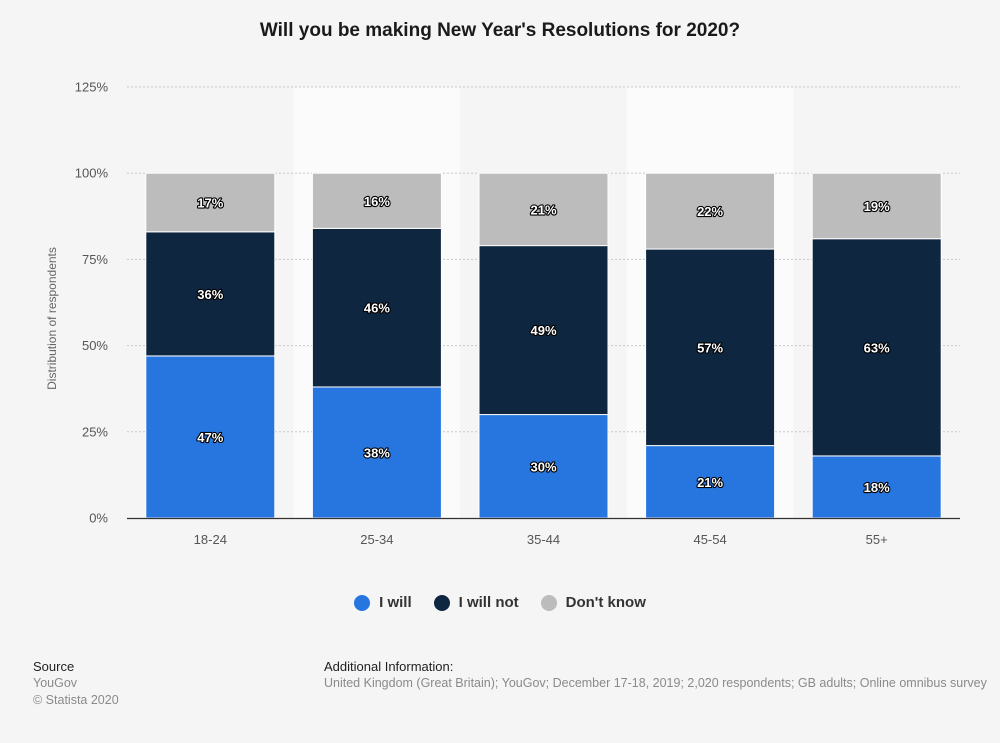  Describe the element at coordinates (92, 303) in the screenshot. I see `y-axis-ticks: 0% 25% 50% 75% 100% 125%` at that location.